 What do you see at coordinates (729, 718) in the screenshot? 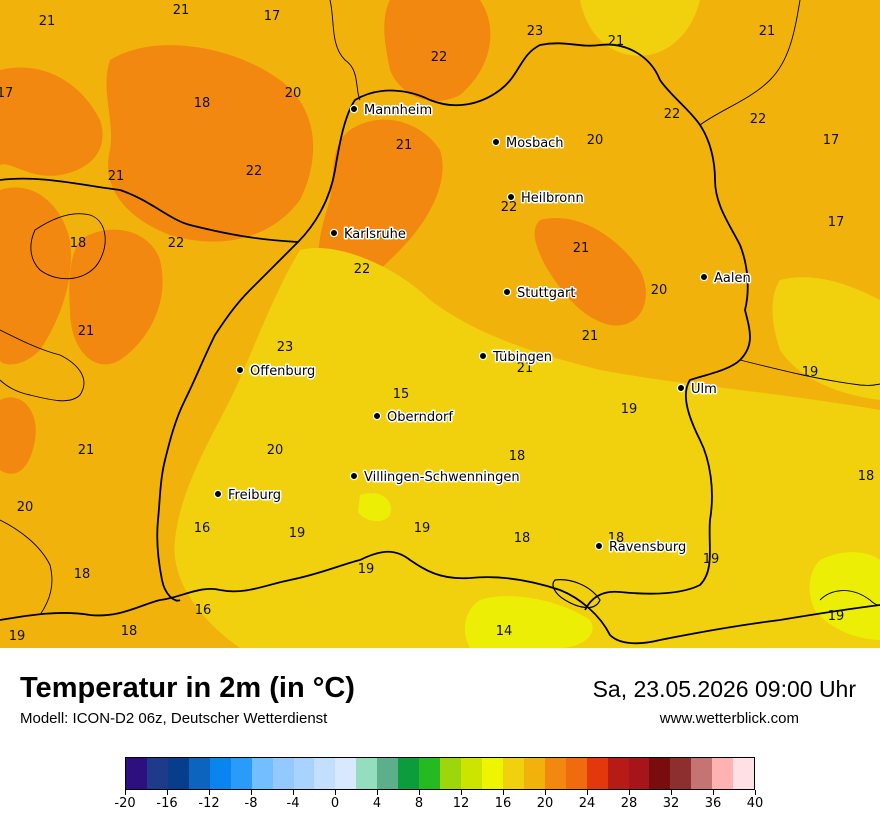
I see `website-link: www.wetterblick.com` at bounding box center [729, 718].